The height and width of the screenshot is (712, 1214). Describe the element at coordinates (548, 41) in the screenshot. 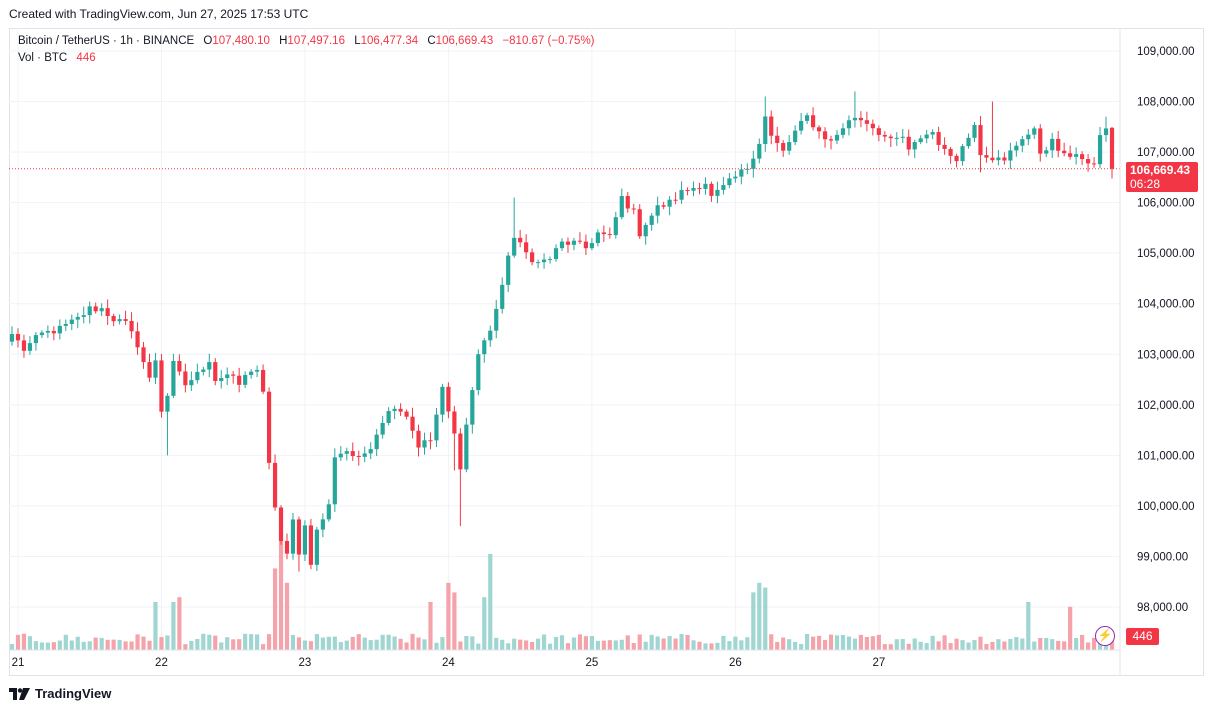

I see `change-value: −810.67 (−0.75%)` at that location.